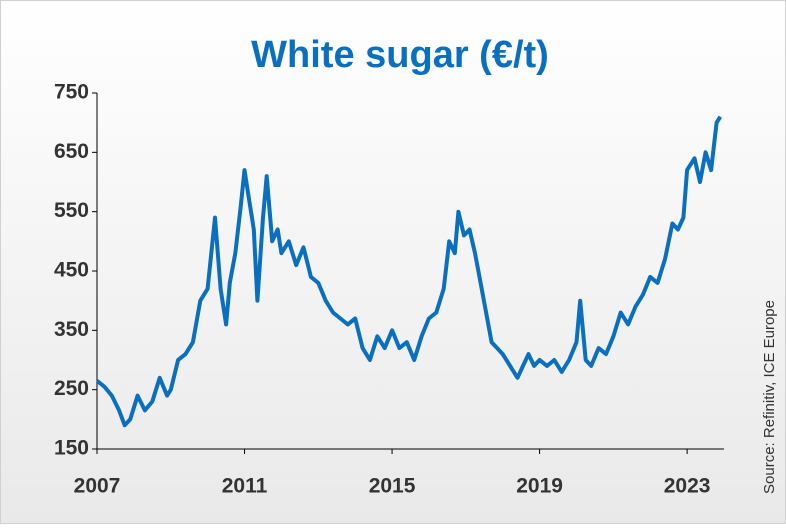 This screenshot has width=786, height=529. I want to click on y-tick-label: 350, so click(71, 329).